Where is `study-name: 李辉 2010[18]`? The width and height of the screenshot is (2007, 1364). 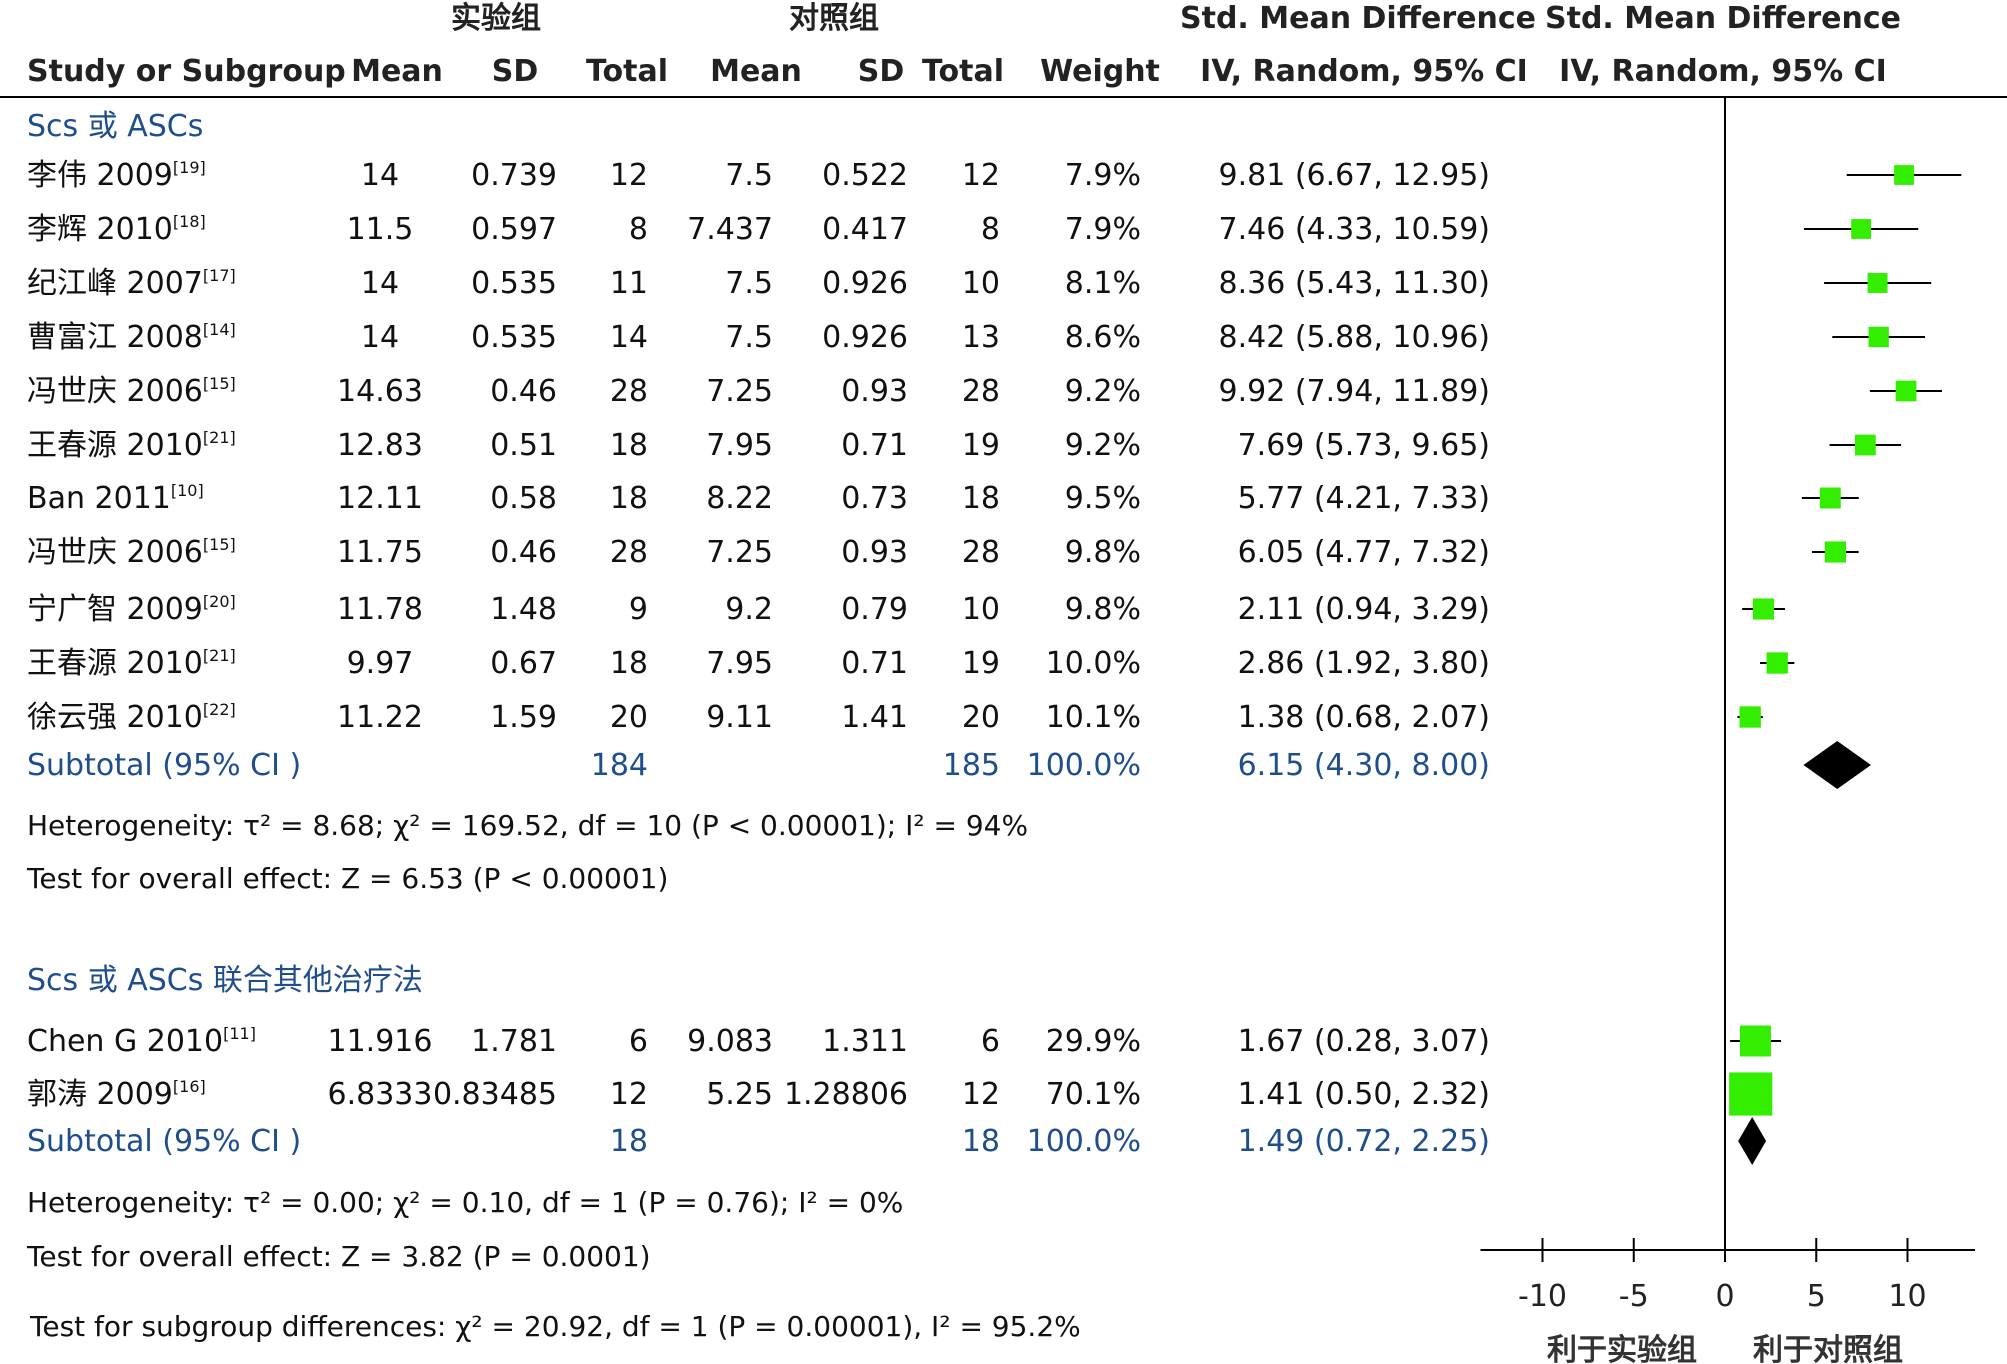
study-name: 李辉 2010[18] is located at coordinates (116, 229).